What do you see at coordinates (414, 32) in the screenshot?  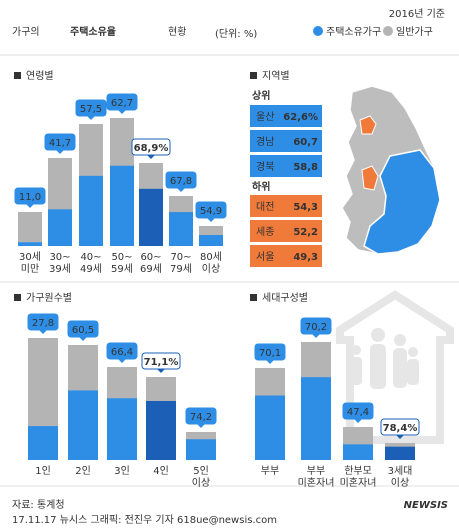 I see `legend-label: 일반가구` at bounding box center [414, 32].